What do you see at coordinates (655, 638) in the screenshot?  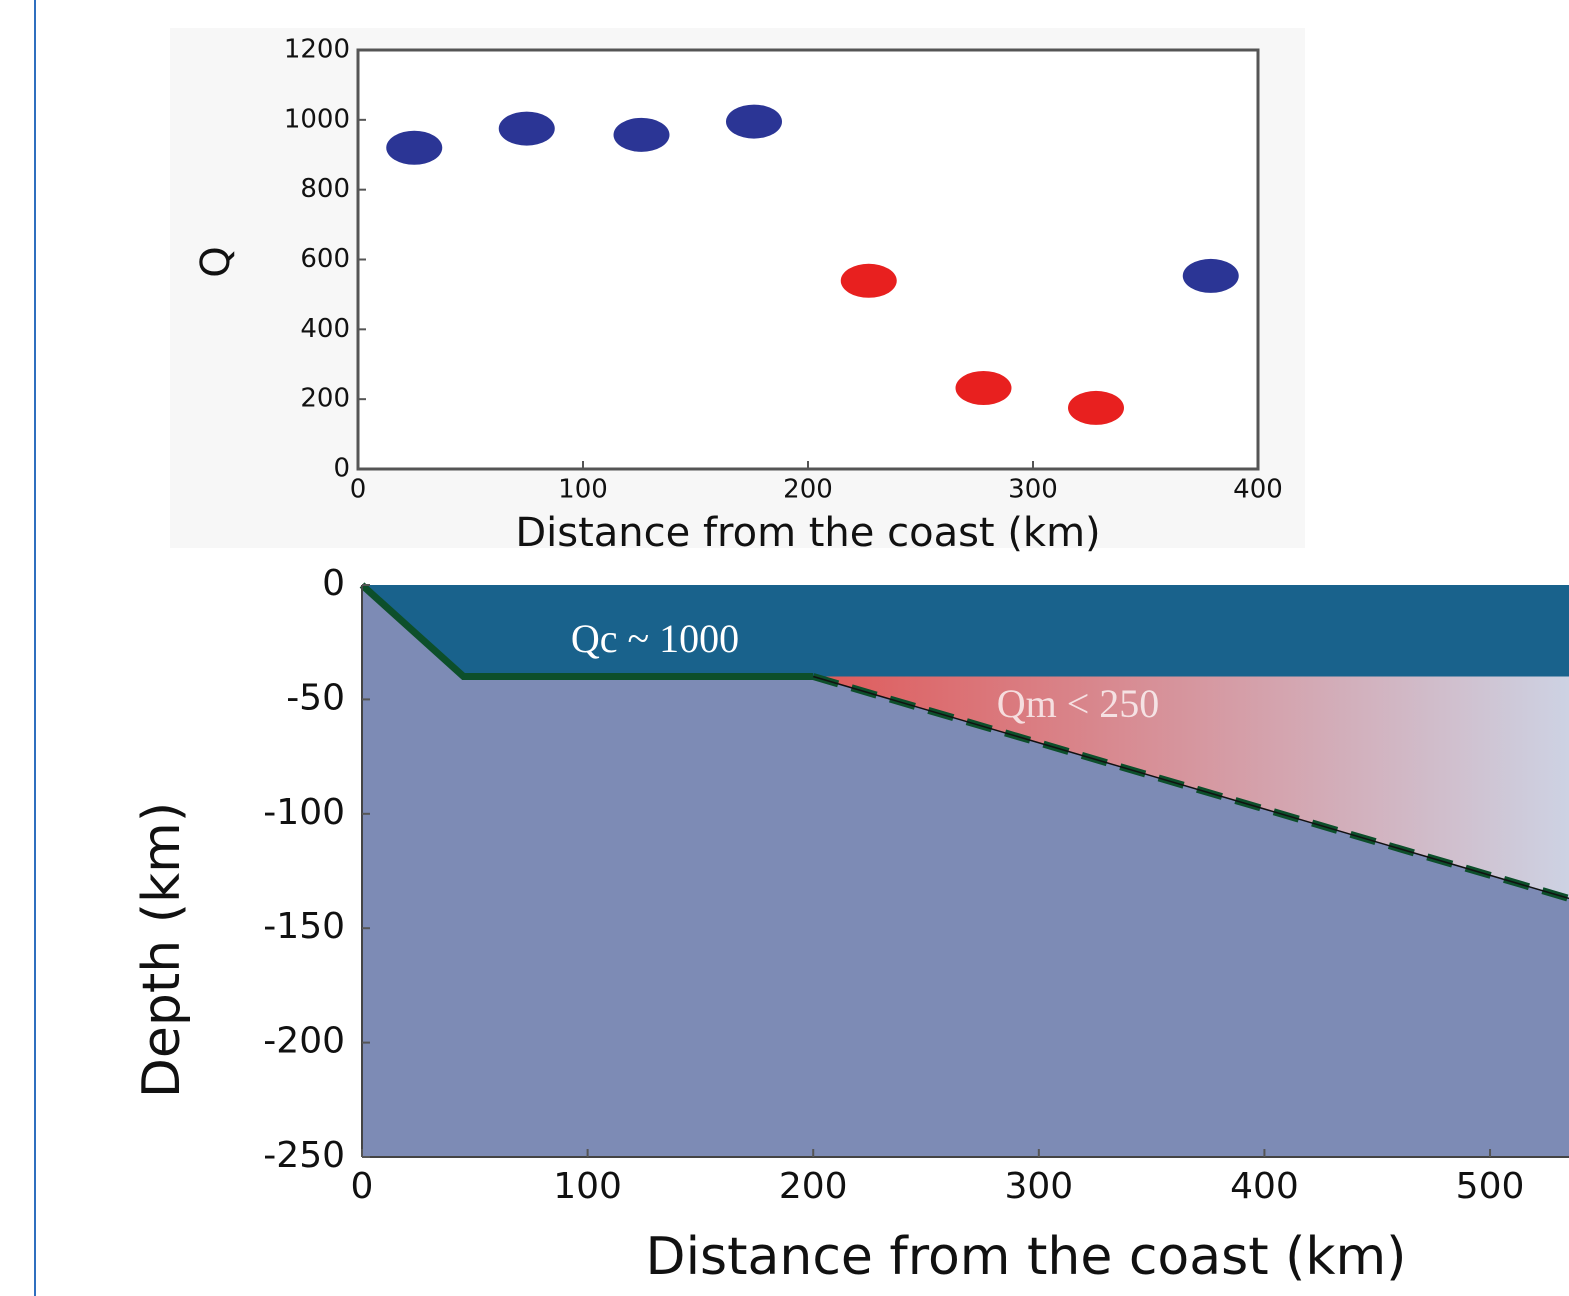 I see `annotation: Qc ~ 1000` at bounding box center [655, 638].